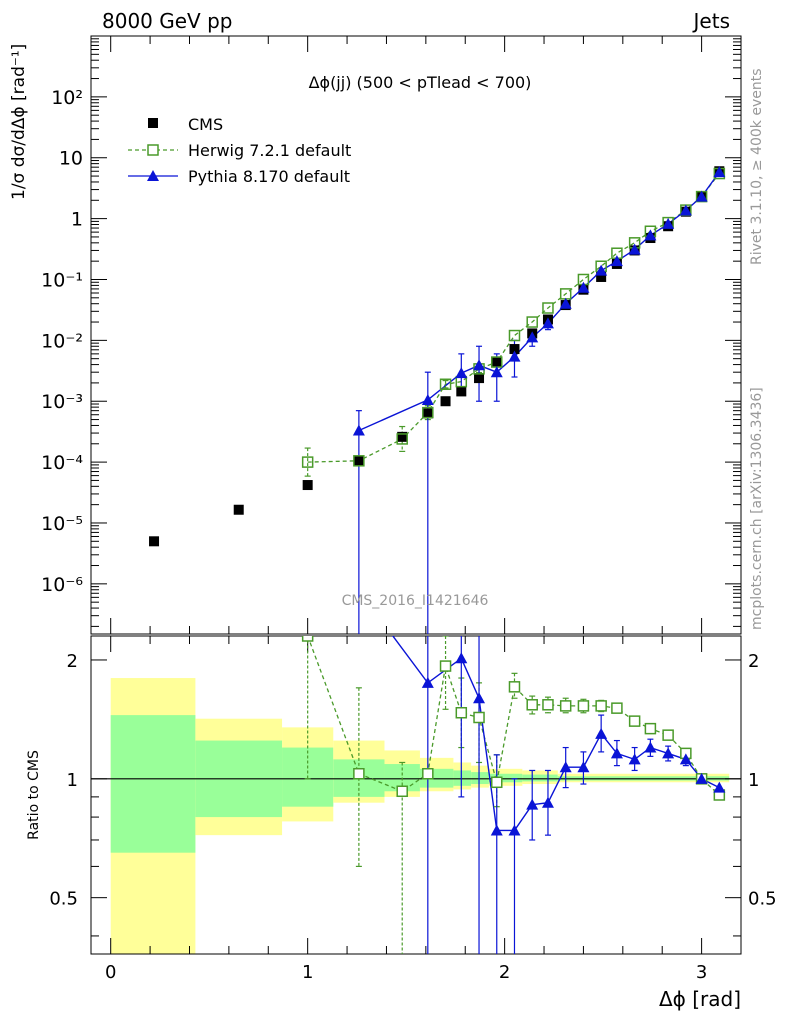 Image resolution: width=786 pixels, height=1024 pixels. Describe the element at coordinates (72, 661) in the screenshot. I see `ratio-tick-label: 2` at that location.